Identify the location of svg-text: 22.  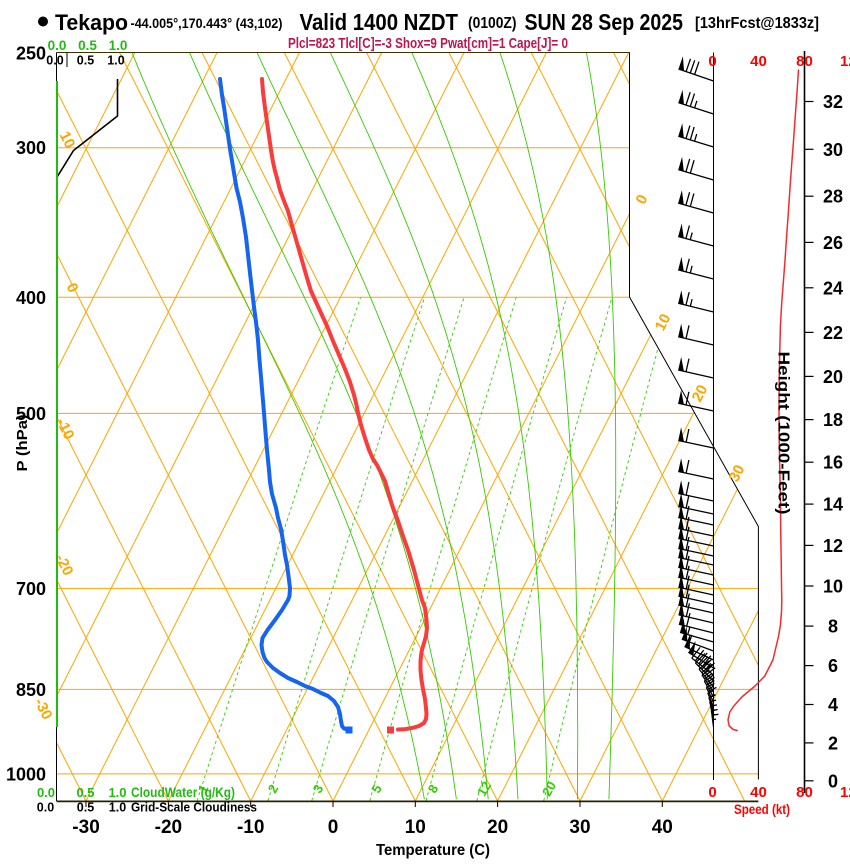
(833, 333).